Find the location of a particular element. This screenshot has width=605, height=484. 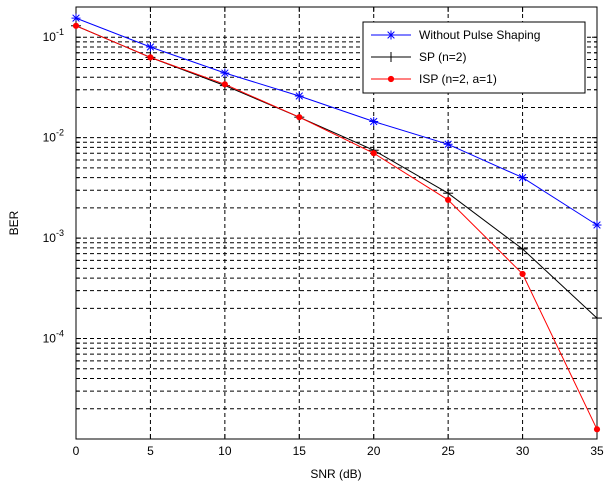

y-tick-label-exponent: -2 is located at coordinates (60, 133).